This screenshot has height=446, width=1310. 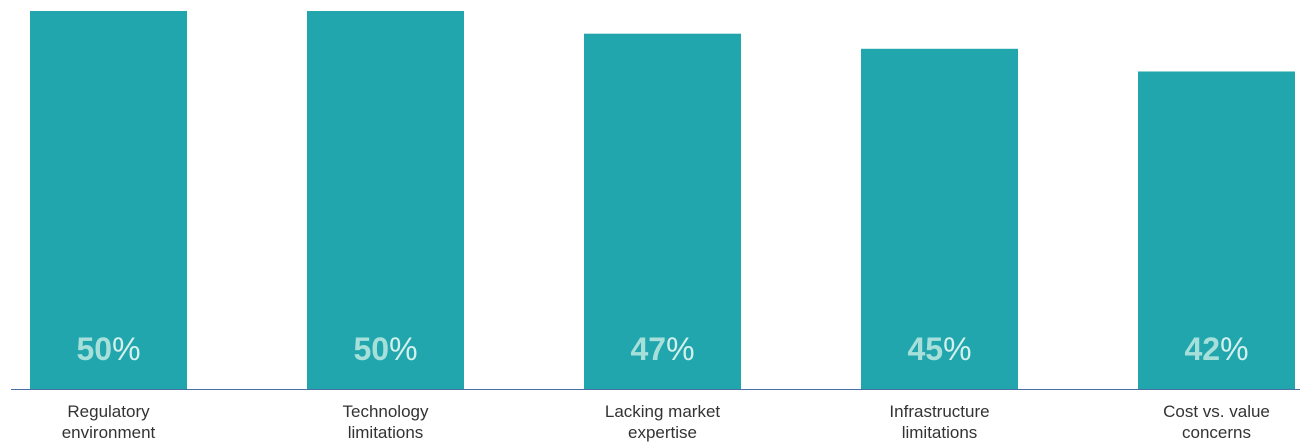 I want to click on bar-value-label-4: 42%, so click(x=1216, y=349).